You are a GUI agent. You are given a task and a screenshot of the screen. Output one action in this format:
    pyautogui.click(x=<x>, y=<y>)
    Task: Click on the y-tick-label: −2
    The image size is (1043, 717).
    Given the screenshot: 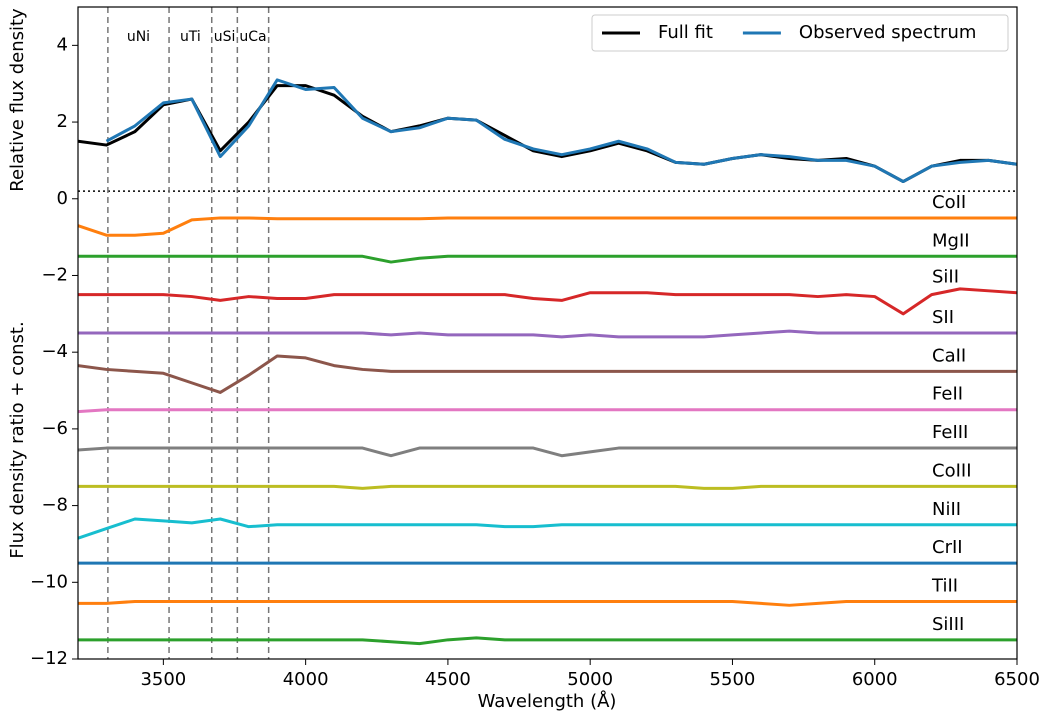 What is the action you would take?
    pyautogui.click(x=54, y=274)
    